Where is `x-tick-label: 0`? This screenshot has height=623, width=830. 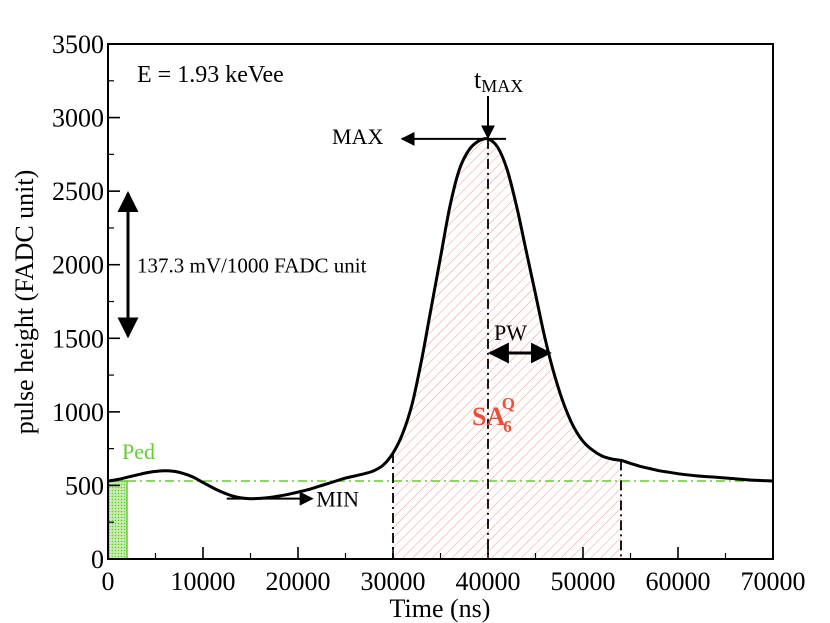
x-tick-label: 0 is located at coordinates (108, 581).